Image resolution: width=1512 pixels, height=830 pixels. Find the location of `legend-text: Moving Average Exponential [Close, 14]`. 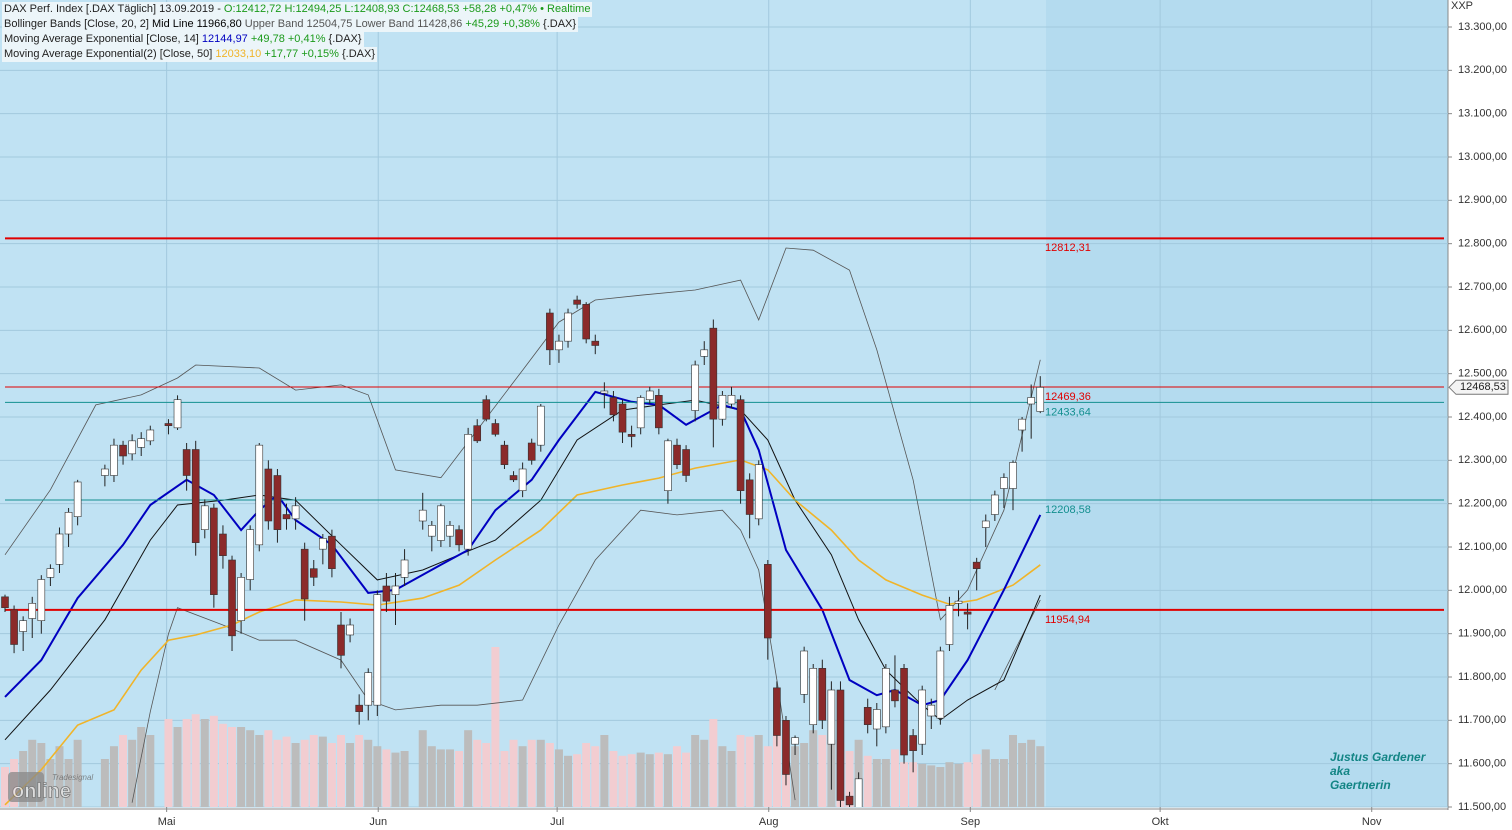

legend-text: Moving Average Exponential [Close, 14] is located at coordinates (103, 39).